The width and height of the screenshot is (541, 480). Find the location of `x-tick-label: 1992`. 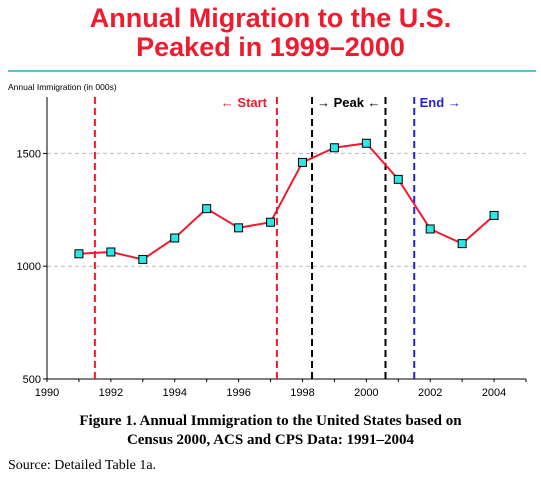

x-tick-label: 1992 is located at coordinates (111, 393).